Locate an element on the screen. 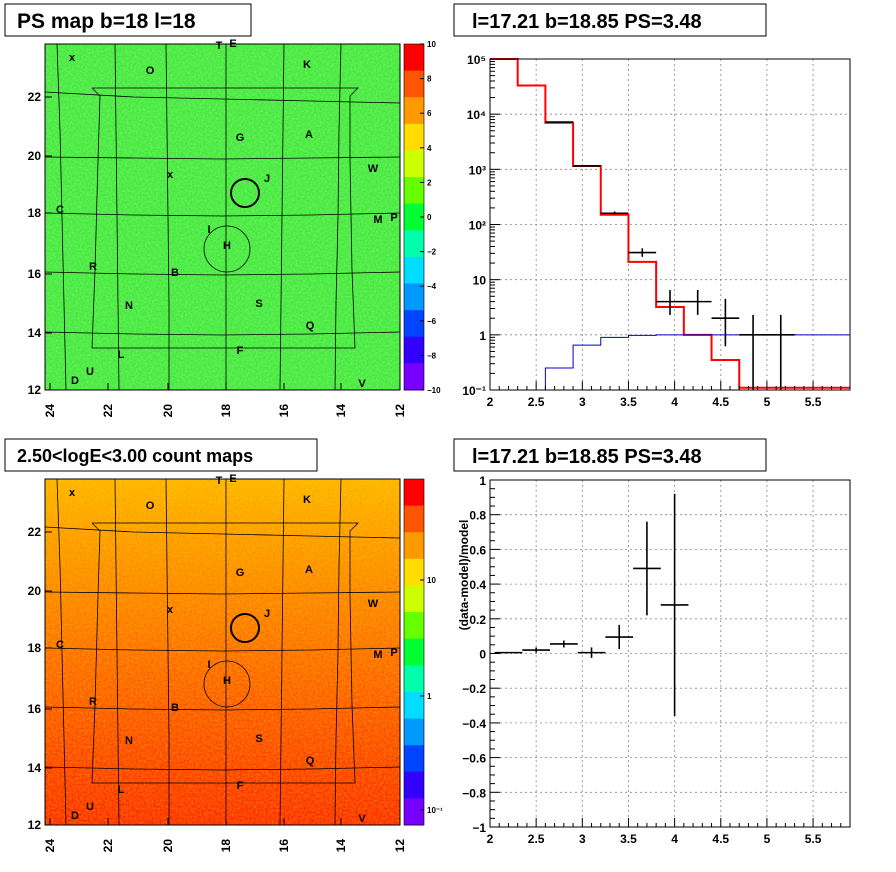 The width and height of the screenshot is (896, 872). source-label: C is located at coordinates (60, 210).